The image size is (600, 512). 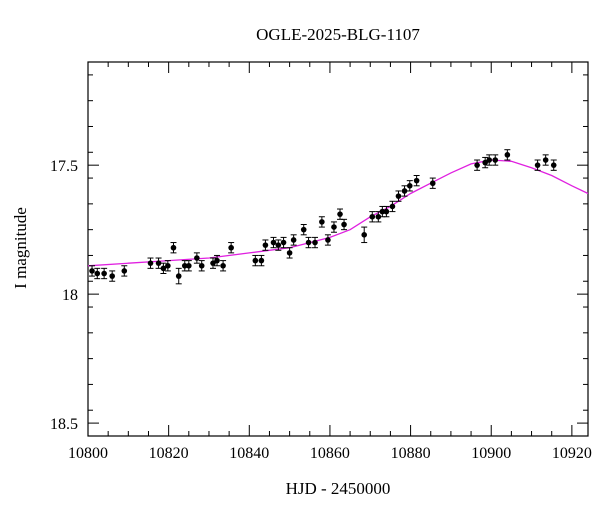 I want to click on x-tick-label: 10900, so click(x=491, y=453).